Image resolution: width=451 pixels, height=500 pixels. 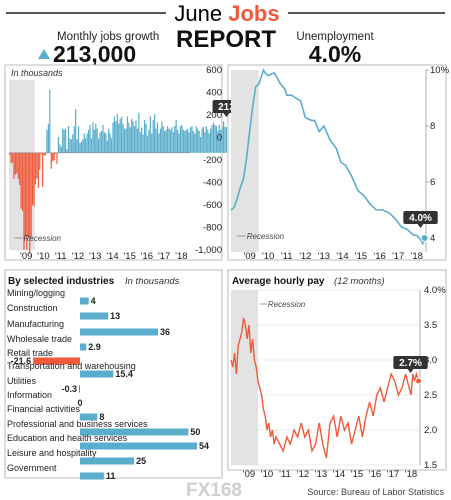 I want to click on industry-label: Professional and business services, so click(x=77, y=424).